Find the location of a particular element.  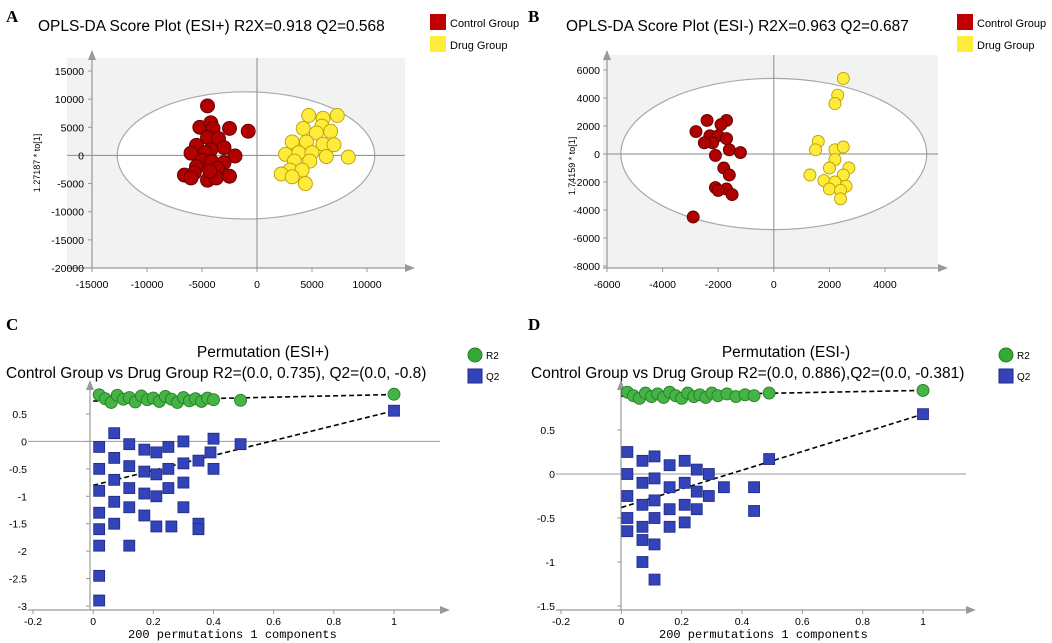

y-tick-label: 0.5 is located at coordinates (19, 415).